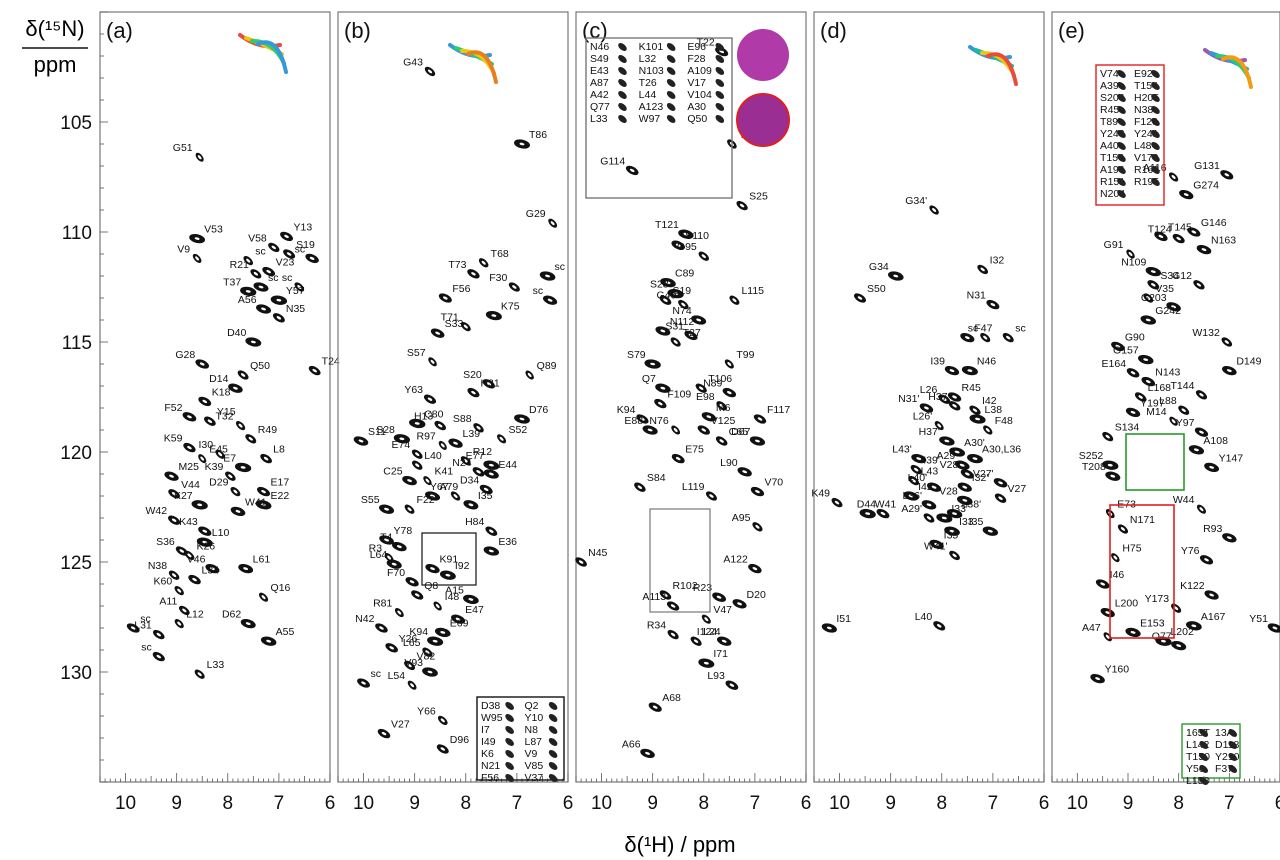  What do you see at coordinates (1169, 276) in the screenshot?
I see `peak-label: S34` at bounding box center [1169, 276].